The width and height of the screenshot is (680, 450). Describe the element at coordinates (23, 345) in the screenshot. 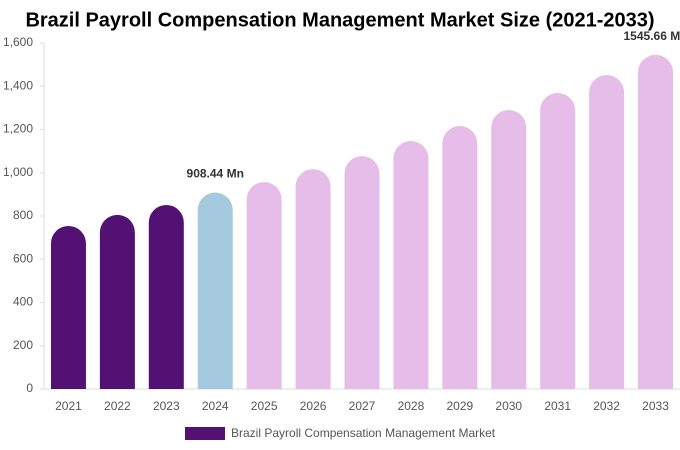

I see `y-tick-label: 200` at that location.